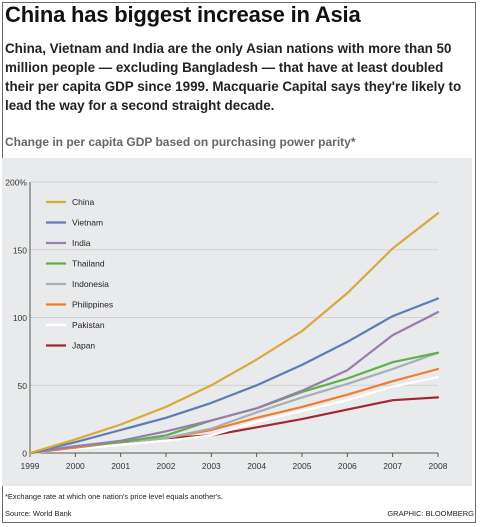 The height and width of the screenshot is (527, 480). I want to click on legend-label-indonesia: Indonesia, so click(90, 284).